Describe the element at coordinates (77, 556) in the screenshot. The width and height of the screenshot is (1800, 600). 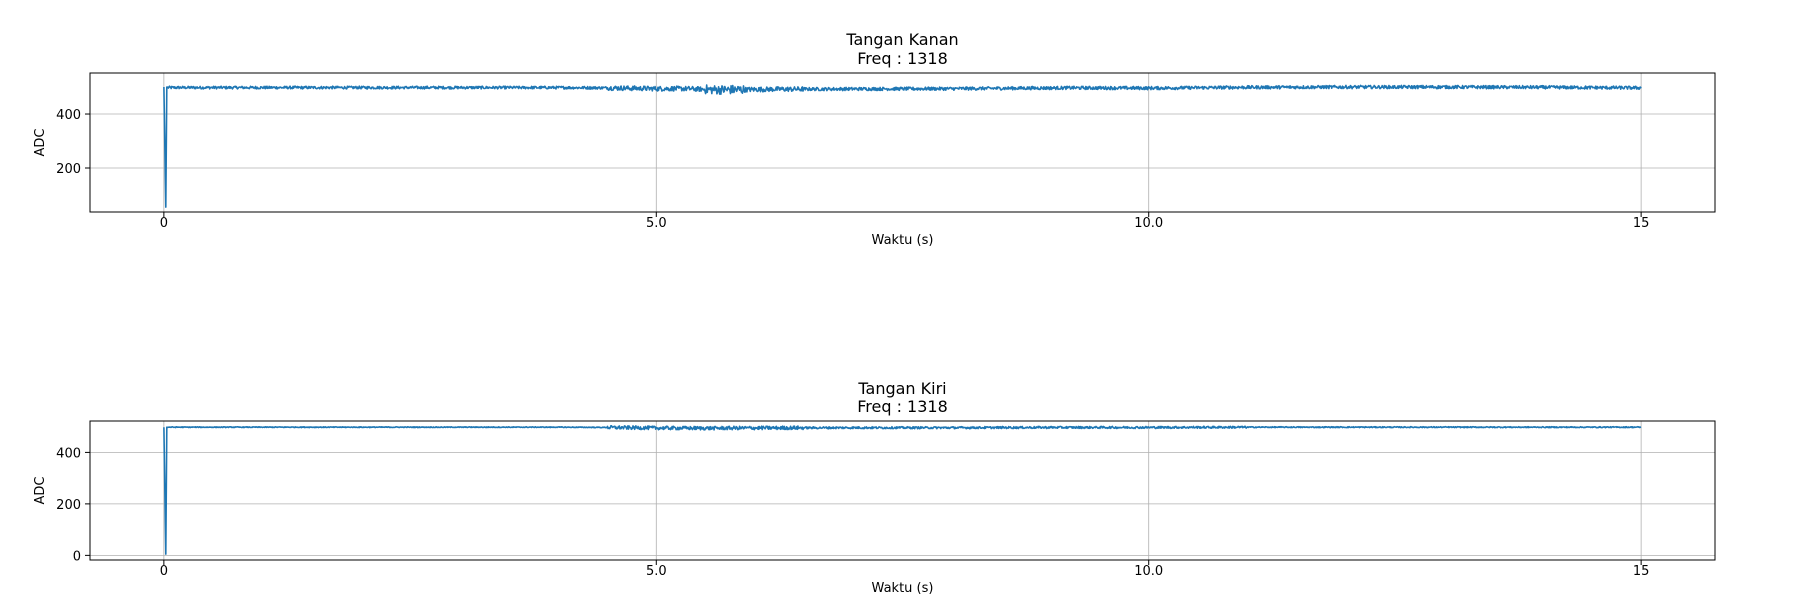
I see `y-tick-label: 0` at that location.